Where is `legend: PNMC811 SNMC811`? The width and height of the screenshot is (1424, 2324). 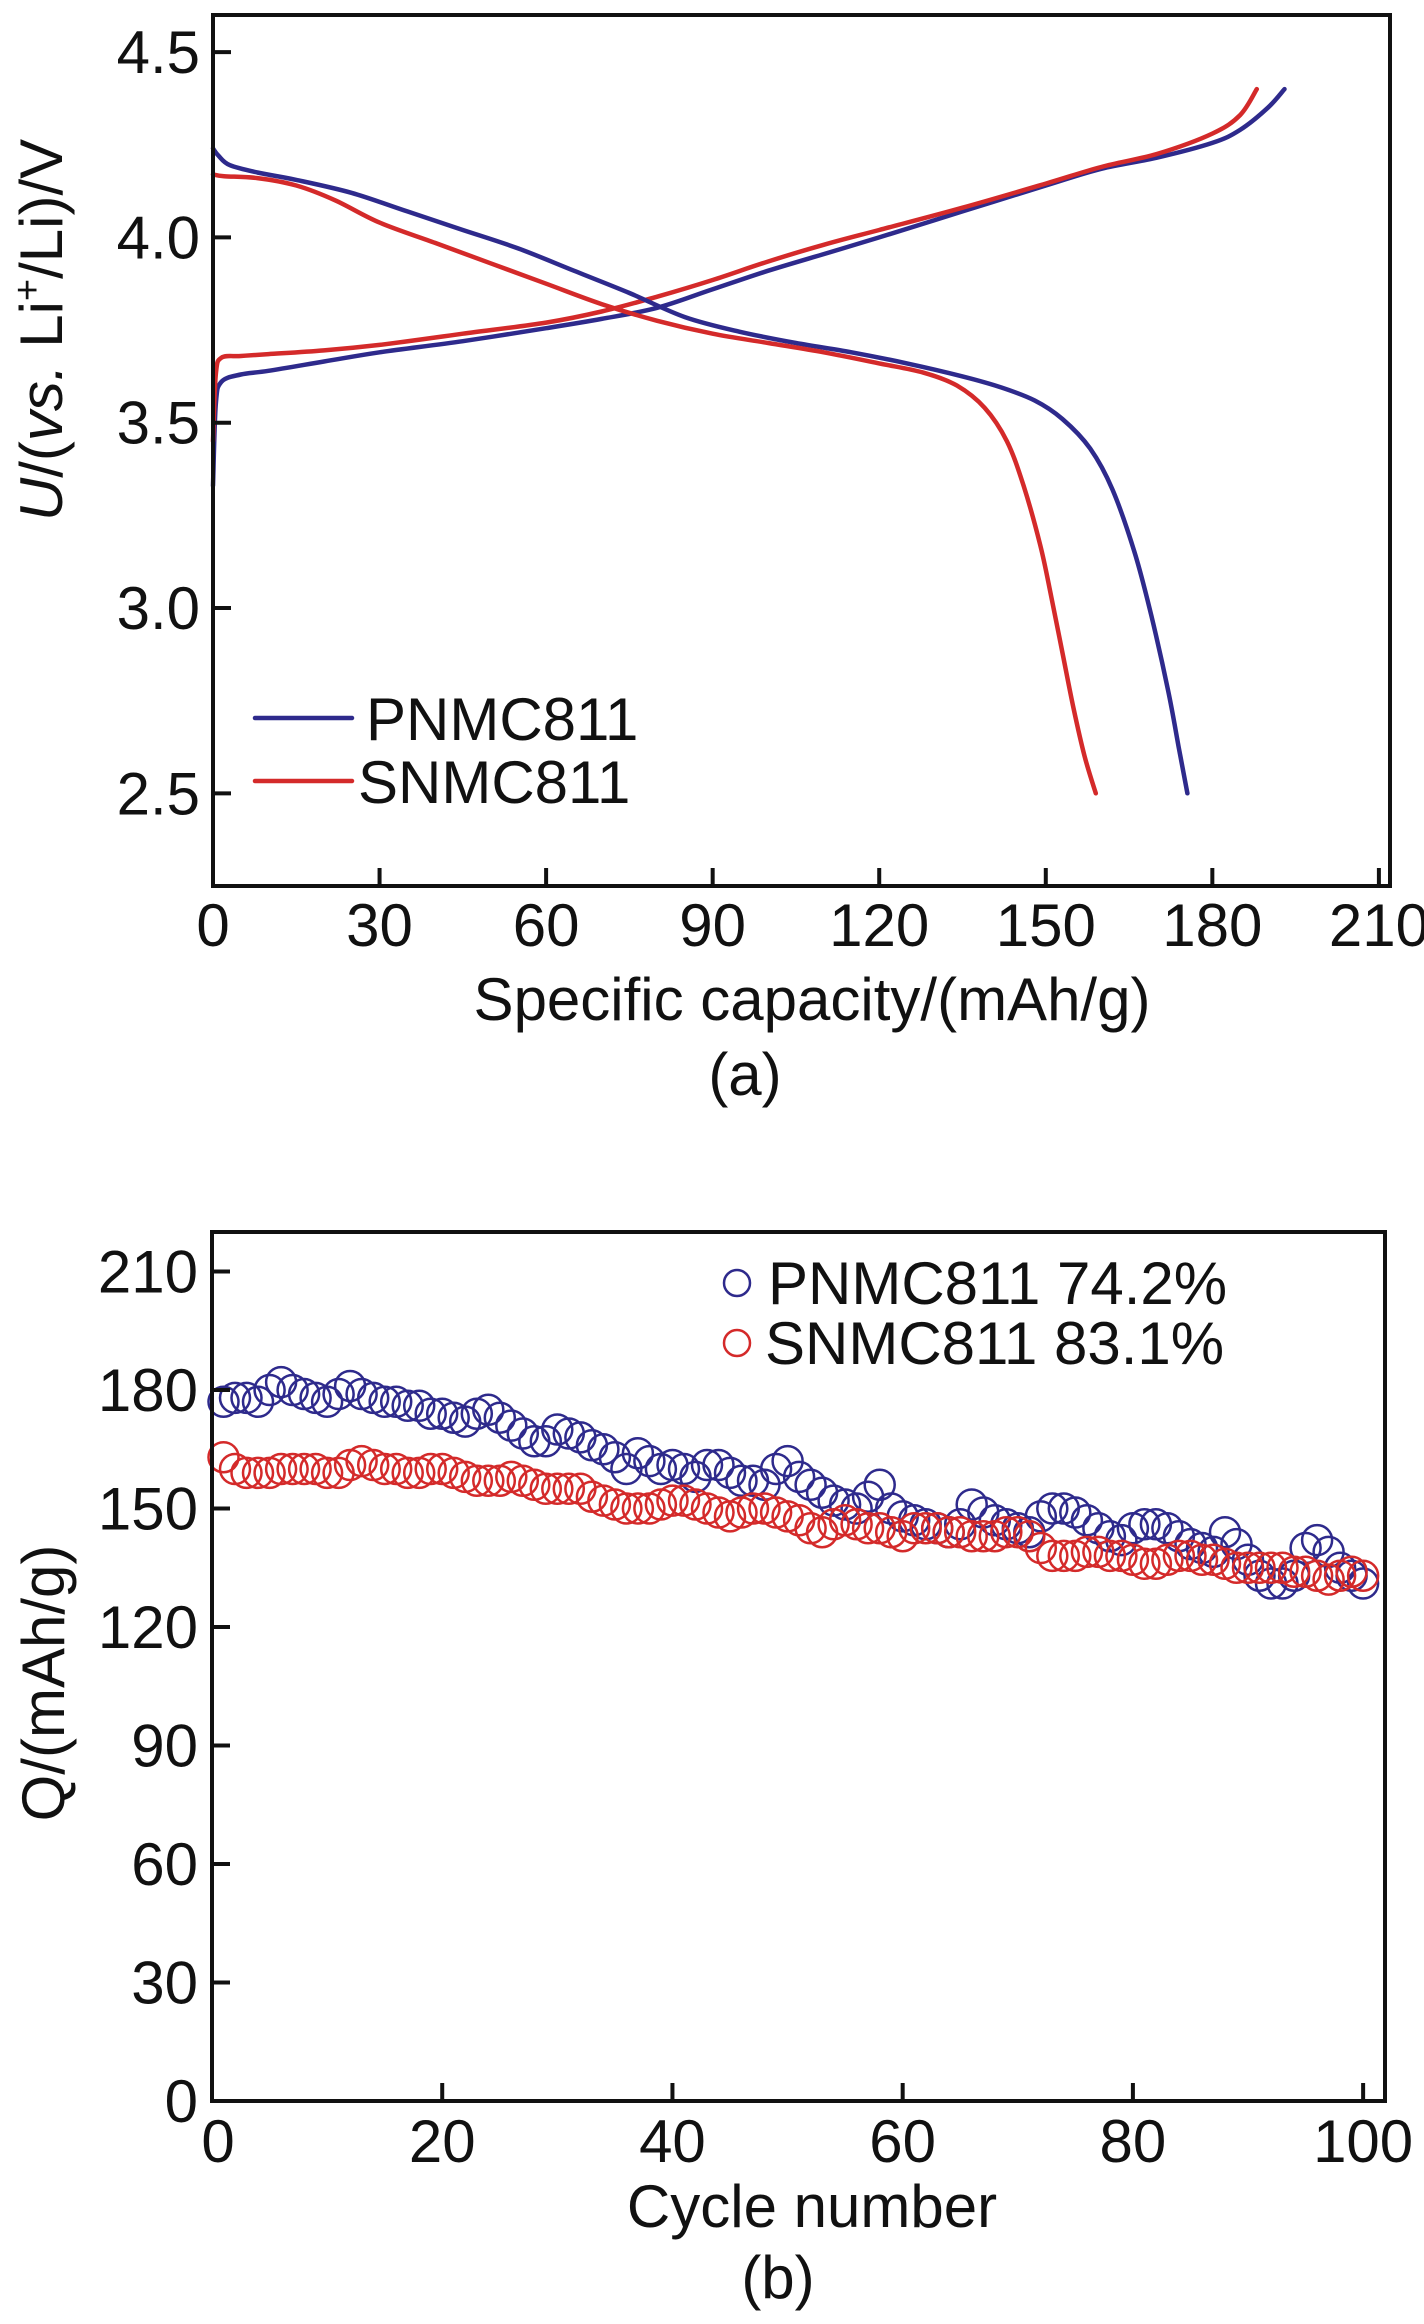 legend: PNMC811 SNMC811 is located at coordinates (445, 751).